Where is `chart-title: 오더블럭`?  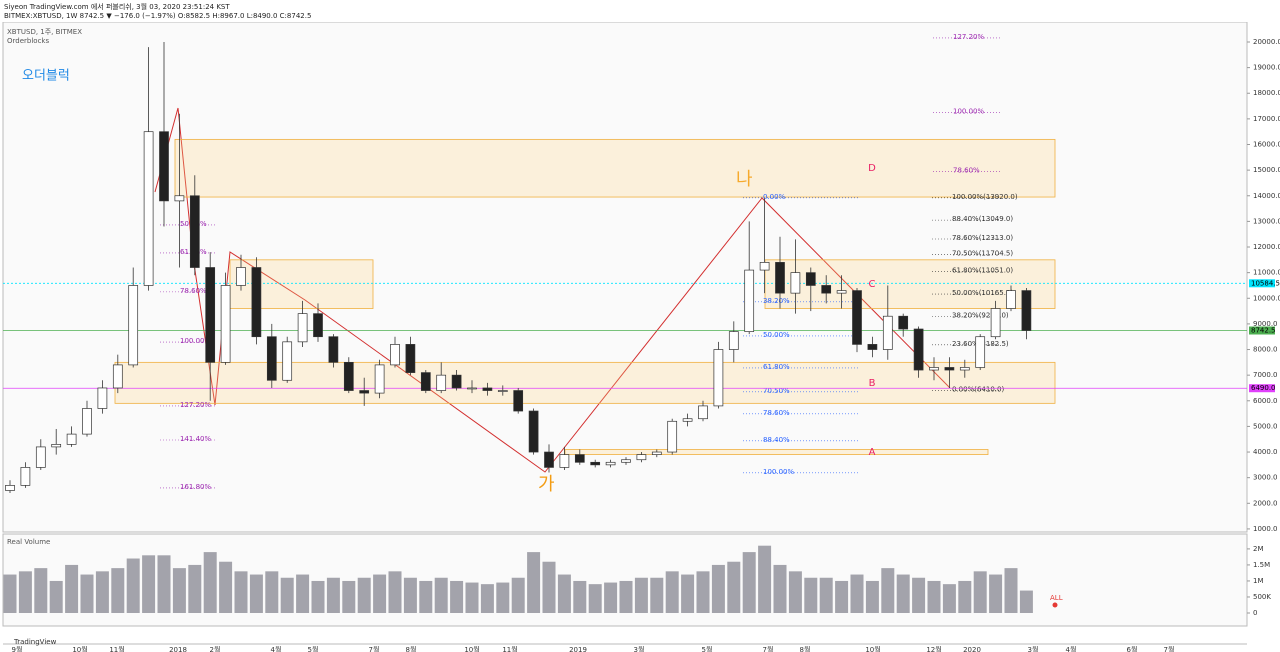 chart-title: 오더블럭 is located at coordinates (46, 76).